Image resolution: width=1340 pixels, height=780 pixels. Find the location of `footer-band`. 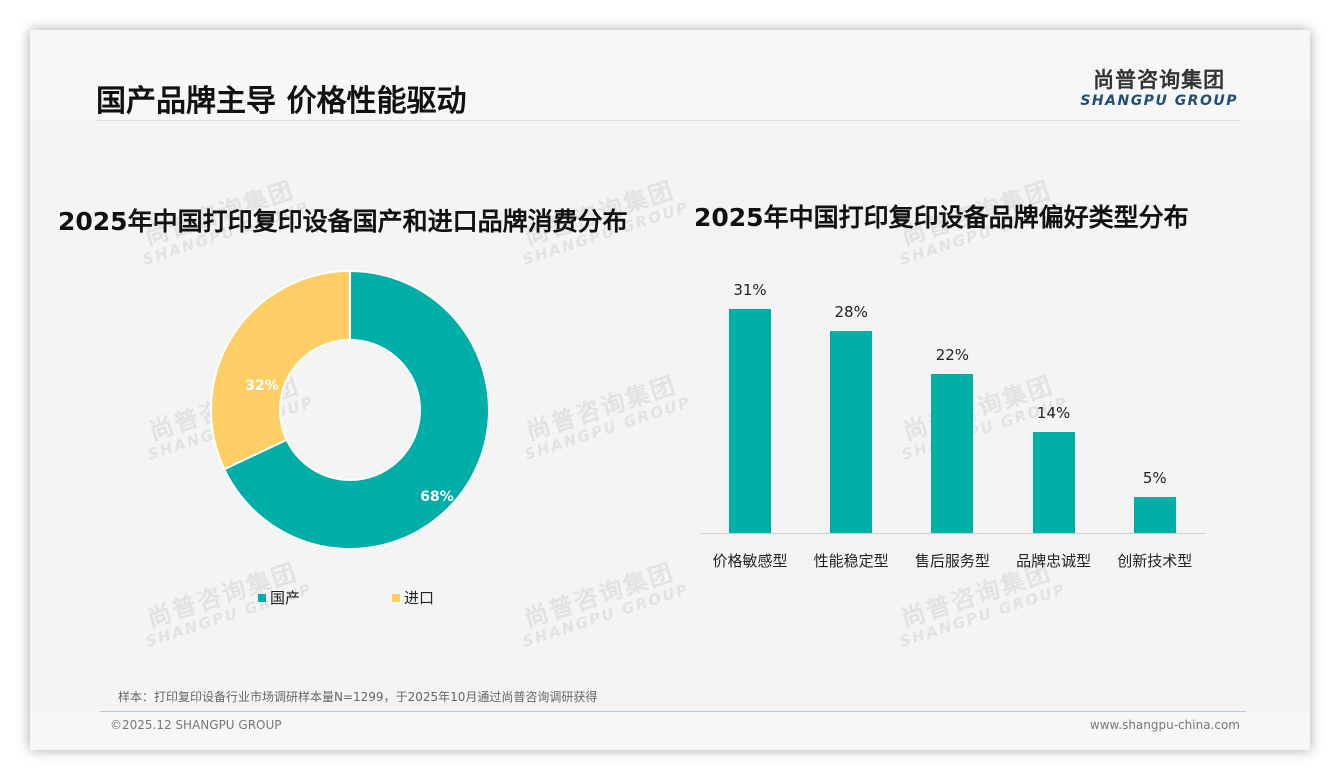

footer-band is located at coordinates (670, 731).